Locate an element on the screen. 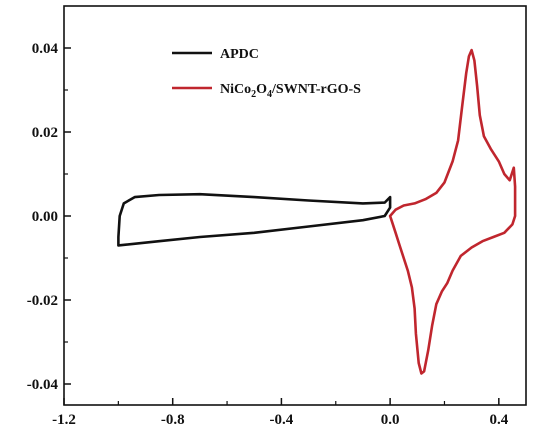 The height and width of the screenshot is (429, 546). x-tick-label: 0.0 is located at coordinates (390, 420).